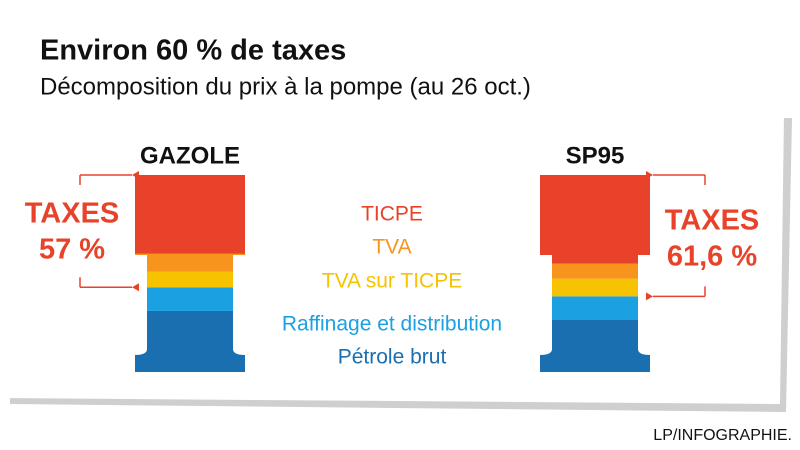 The width and height of the screenshot is (800, 450). Describe the element at coordinates (190, 155) in the screenshot. I see `category-label: GAZOLE` at that location.